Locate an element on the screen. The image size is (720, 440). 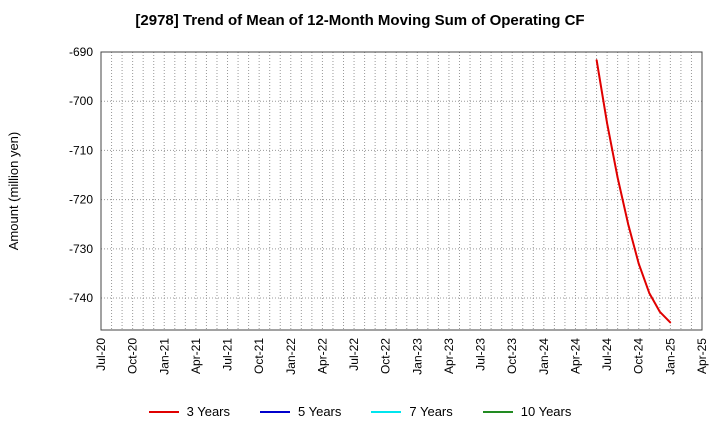
legend-item: 10 Years is located at coordinates (527, 411).